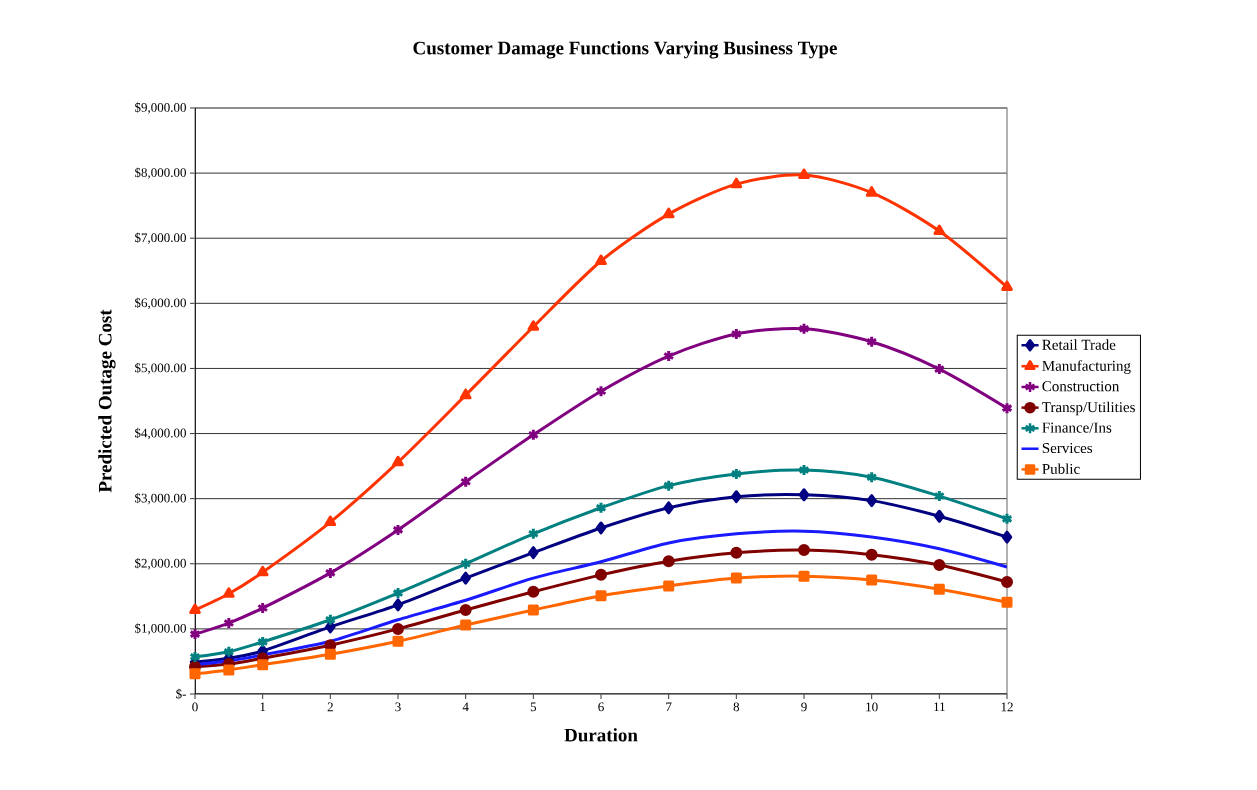 The width and height of the screenshot is (1257, 790). Describe the element at coordinates (160, 368) in the screenshot. I see `y-tick-label: $5,000.00` at that location.